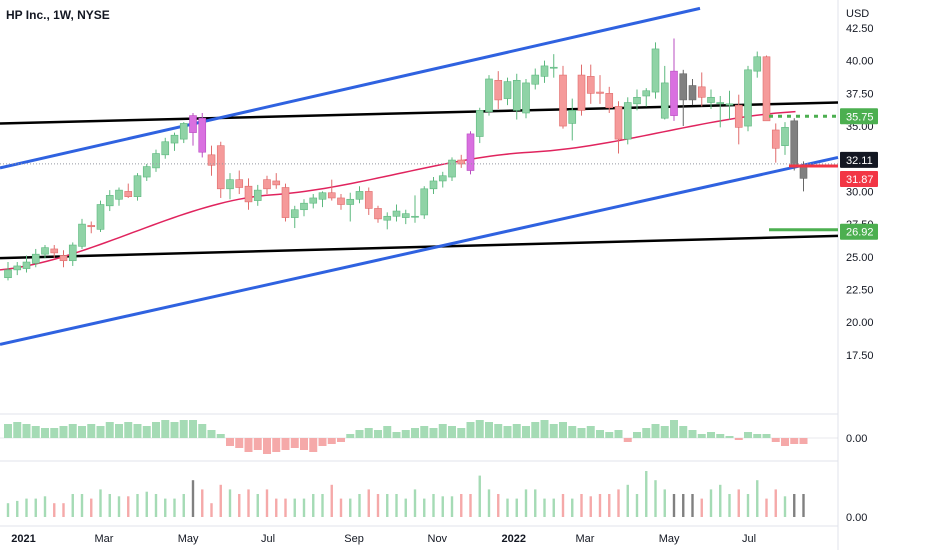 Image resolution: width=932 pixels, height=550 pixels. I want to click on y-tick-label: 17.50, so click(860, 356).